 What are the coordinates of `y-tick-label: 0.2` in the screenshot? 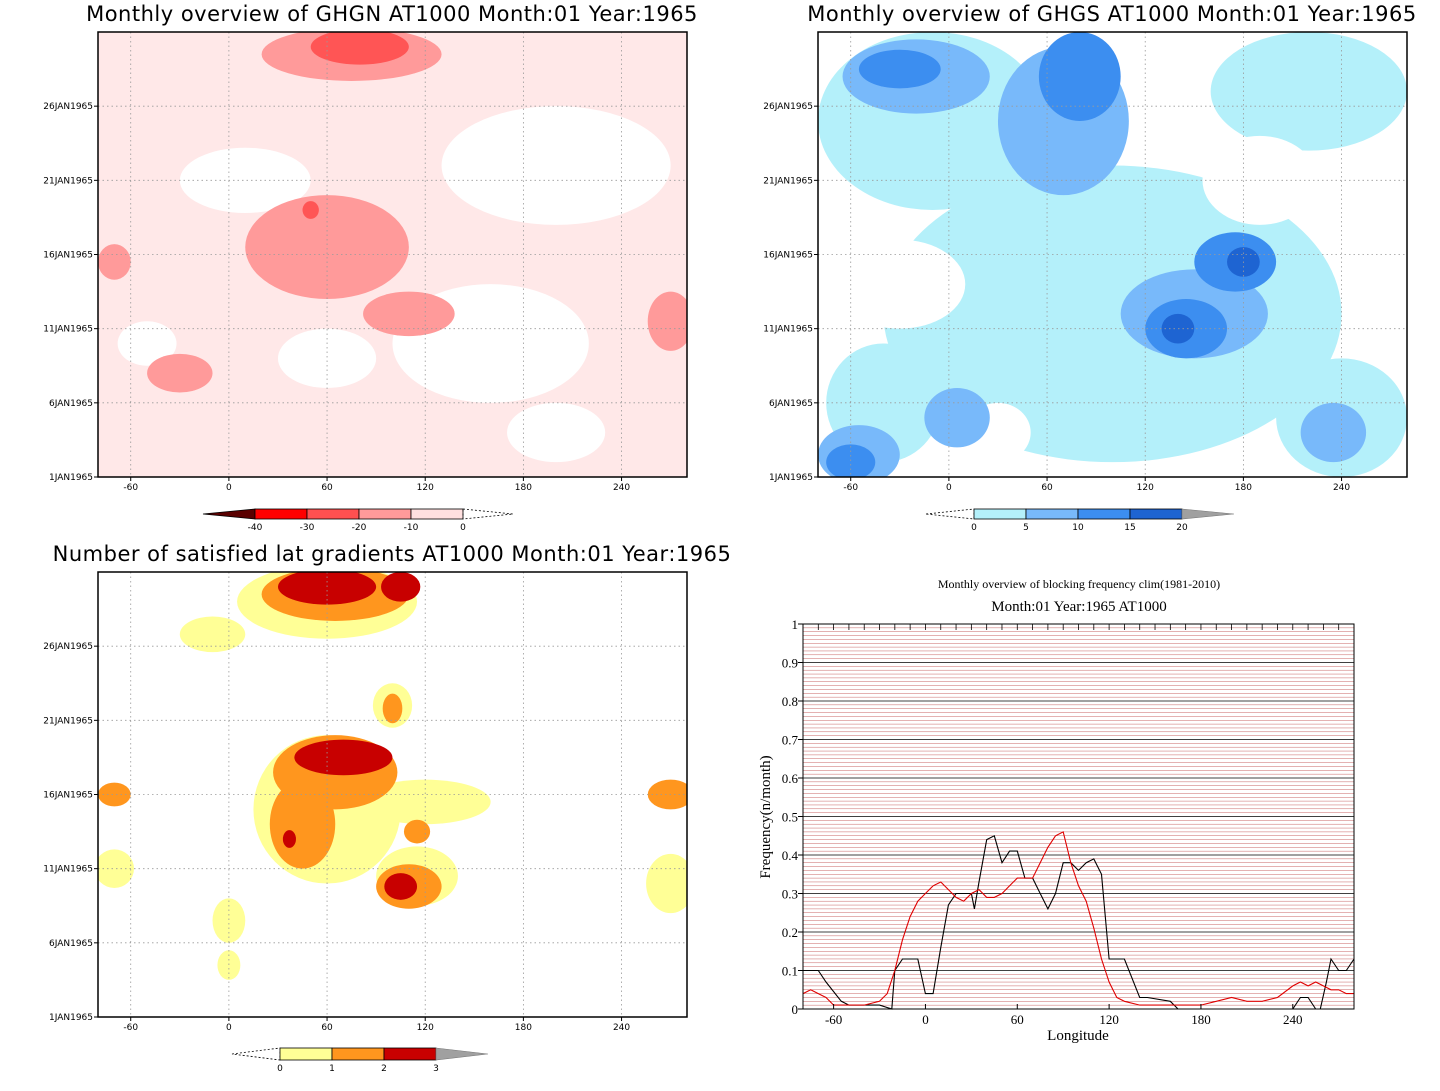 It's located at (790, 932).